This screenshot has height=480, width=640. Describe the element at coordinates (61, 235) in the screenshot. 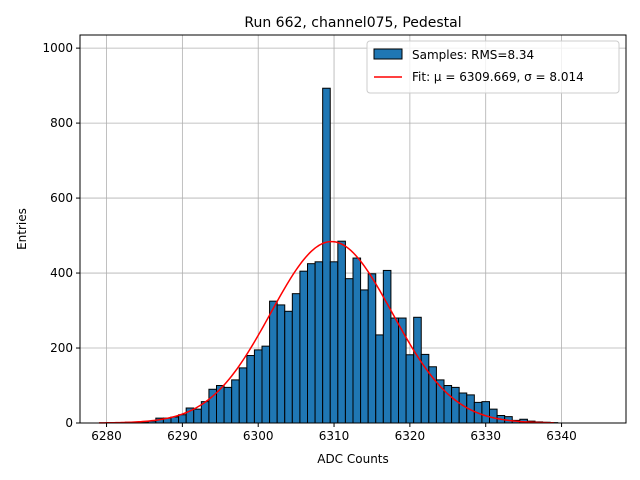

I see `y-axis-ticks: 0 200 400 600 800 1000` at that location.